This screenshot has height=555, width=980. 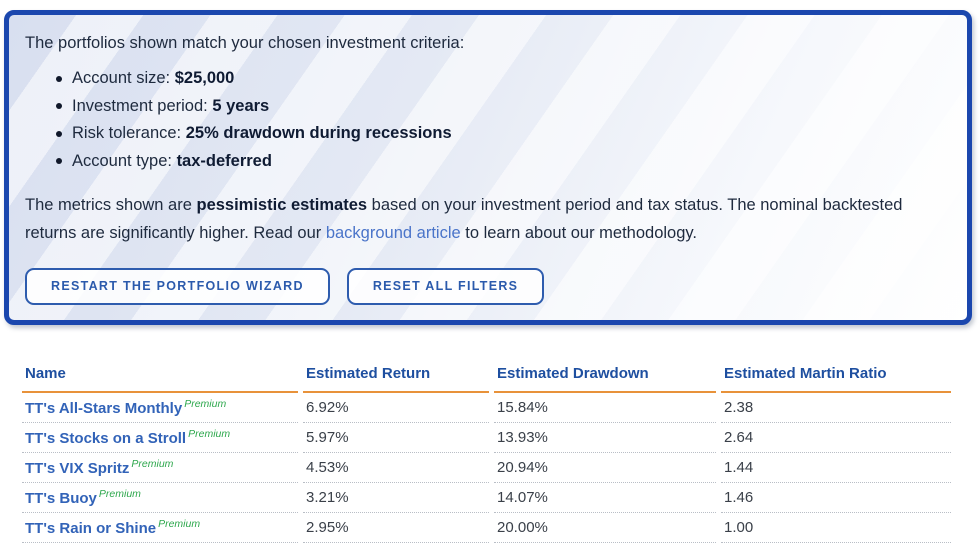 What do you see at coordinates (605, 528) in the screenshot?
I see `estimated-drawdown-cell: 20.00%` at bounding box center [605, 528].